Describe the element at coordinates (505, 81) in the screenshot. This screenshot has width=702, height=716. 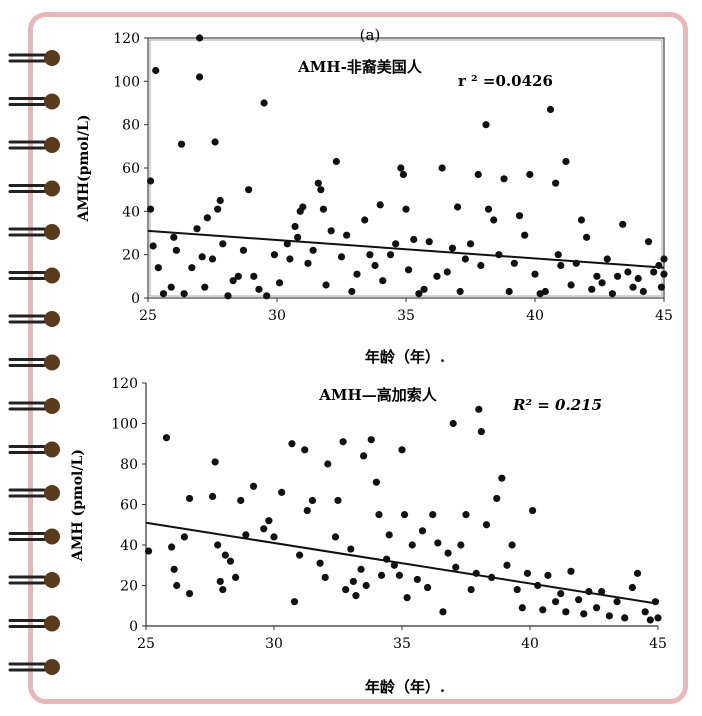
I see `r-squared-label: r ² =0.0426` at that location.